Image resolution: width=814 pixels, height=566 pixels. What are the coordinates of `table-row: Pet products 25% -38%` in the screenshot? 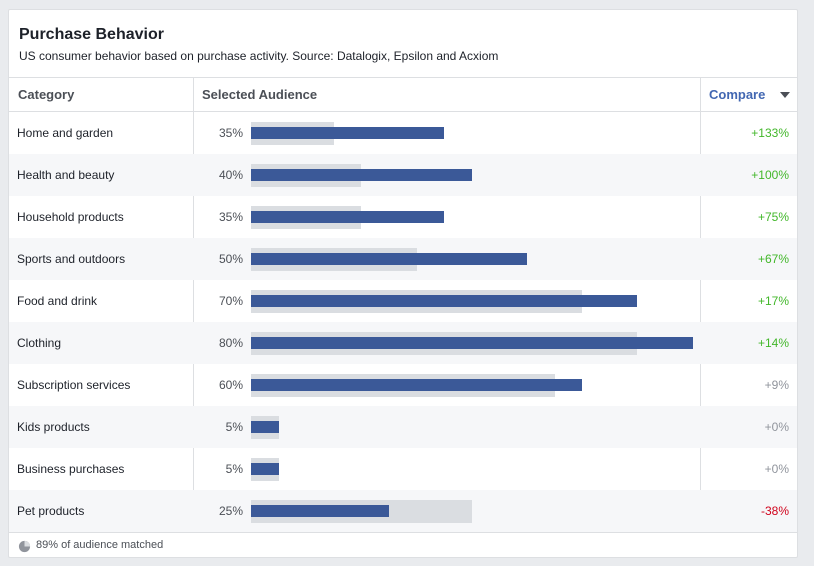 It's located at (403, 511).